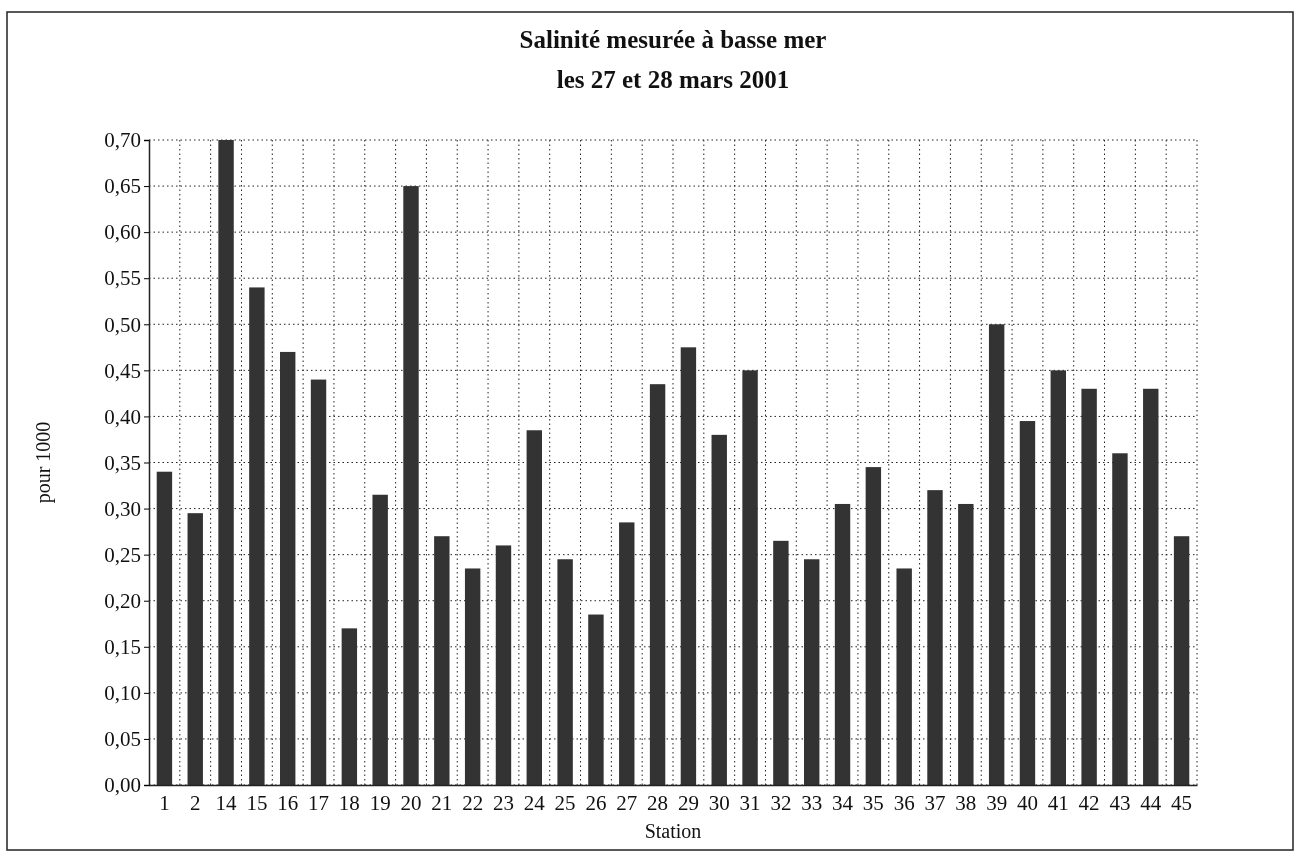  I want to click on x-tick-label: 24, so click(534, 802).